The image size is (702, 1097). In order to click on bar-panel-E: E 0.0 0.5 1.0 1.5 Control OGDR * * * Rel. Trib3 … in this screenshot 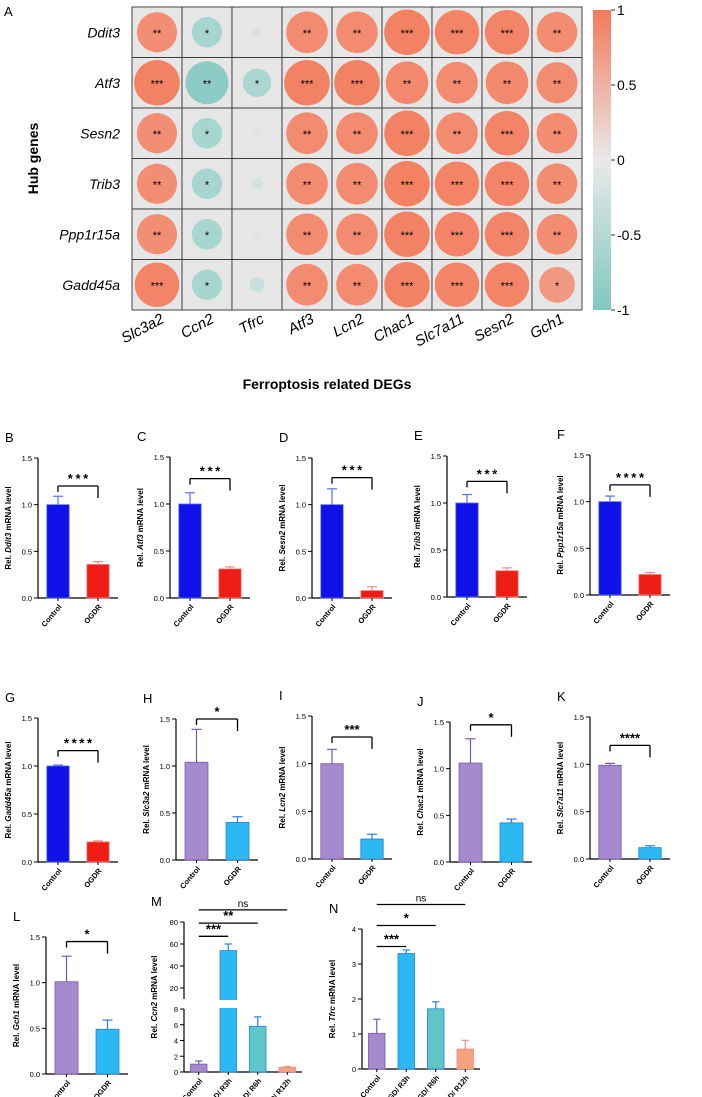, I will do `click(470, 528)`.